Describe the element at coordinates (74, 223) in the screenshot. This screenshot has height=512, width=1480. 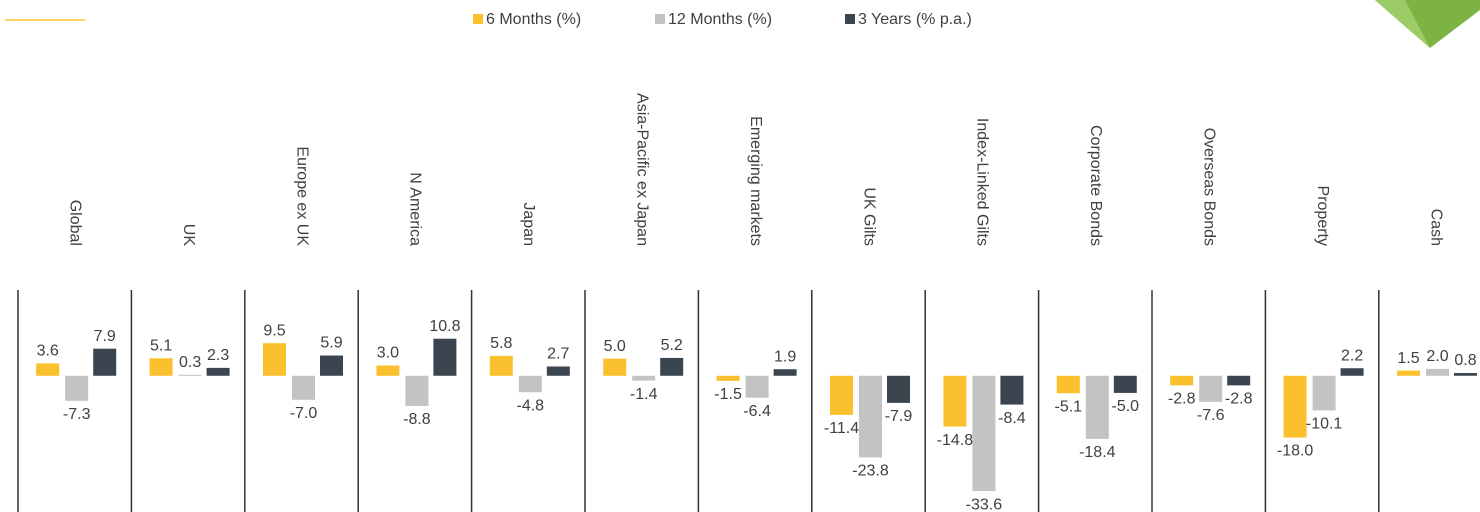
I see `x-tick-label: Global` at that location.